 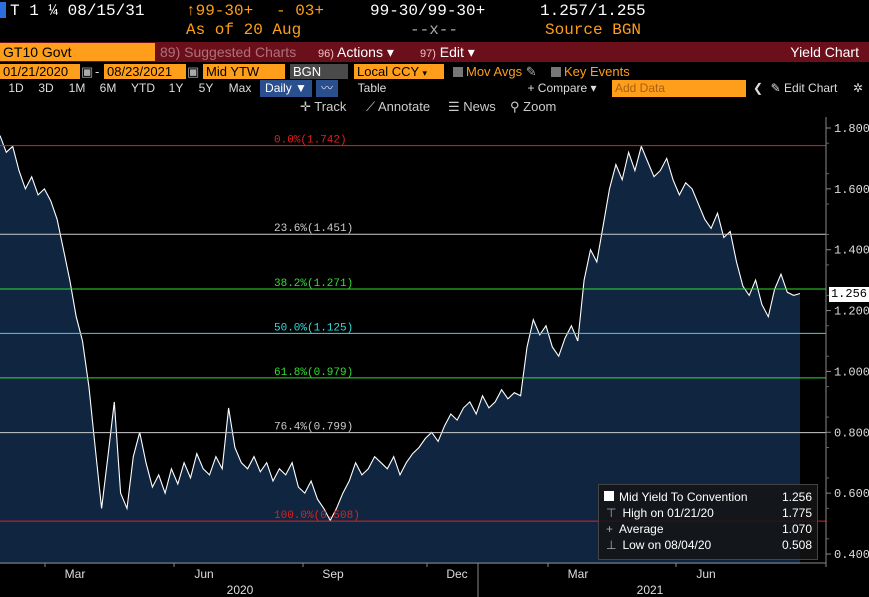 I want to click on yield-quote: 1.257/1.255, so click(x=593, y=11).